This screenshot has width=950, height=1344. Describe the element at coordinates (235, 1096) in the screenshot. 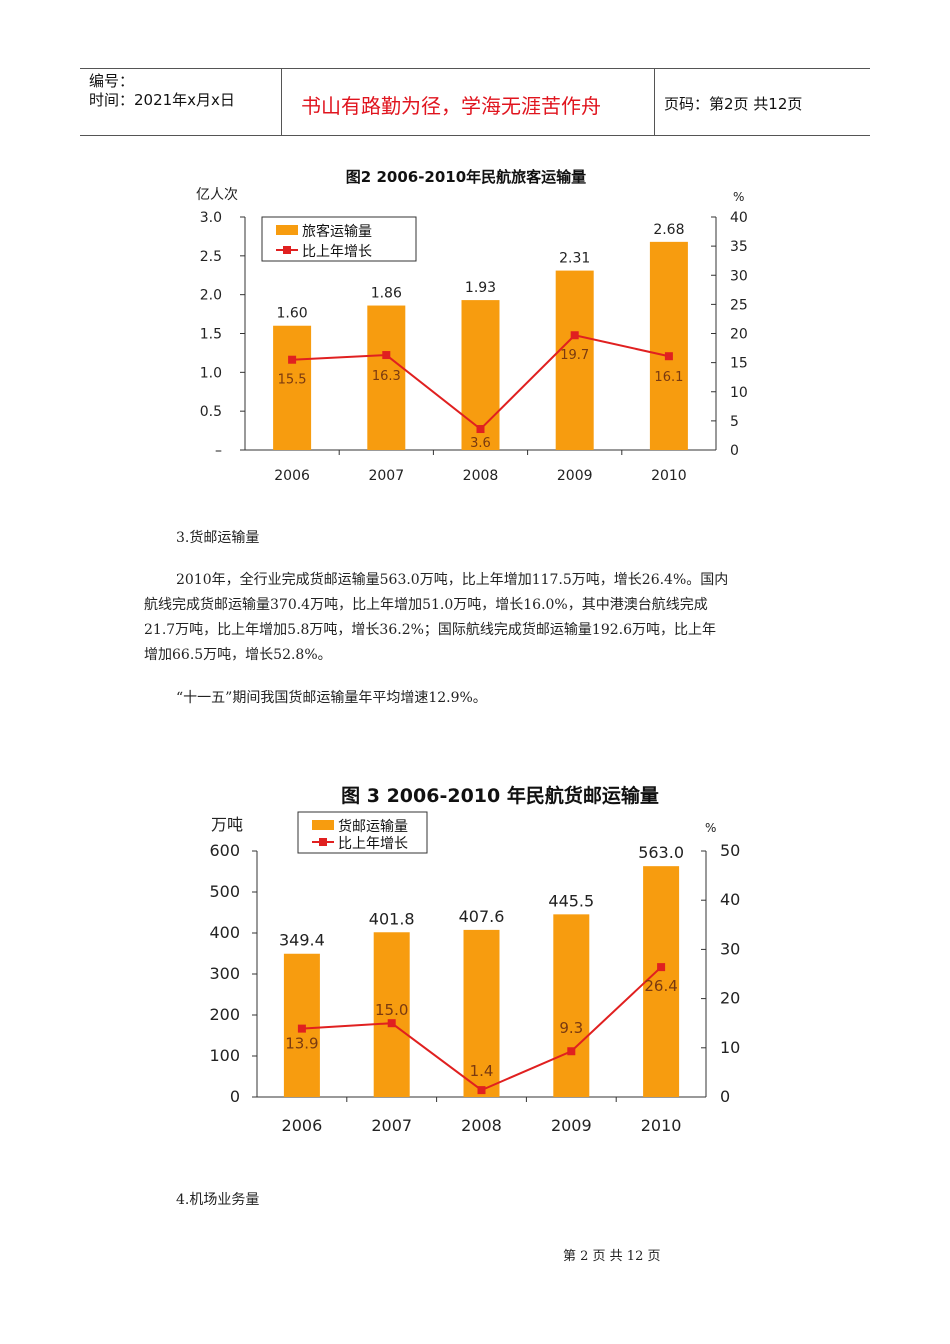

I see `y-tick-label-left: 0` at that location.